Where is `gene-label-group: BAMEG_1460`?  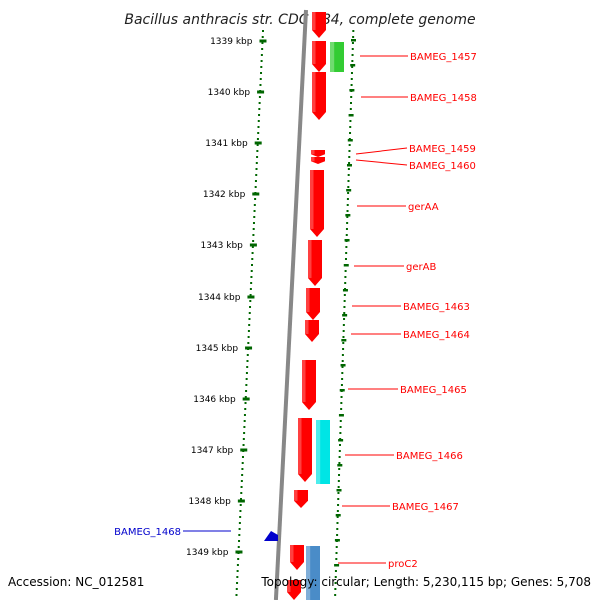
gene-label-group: BAMEG_1460 is located at coordinates (415, 165).